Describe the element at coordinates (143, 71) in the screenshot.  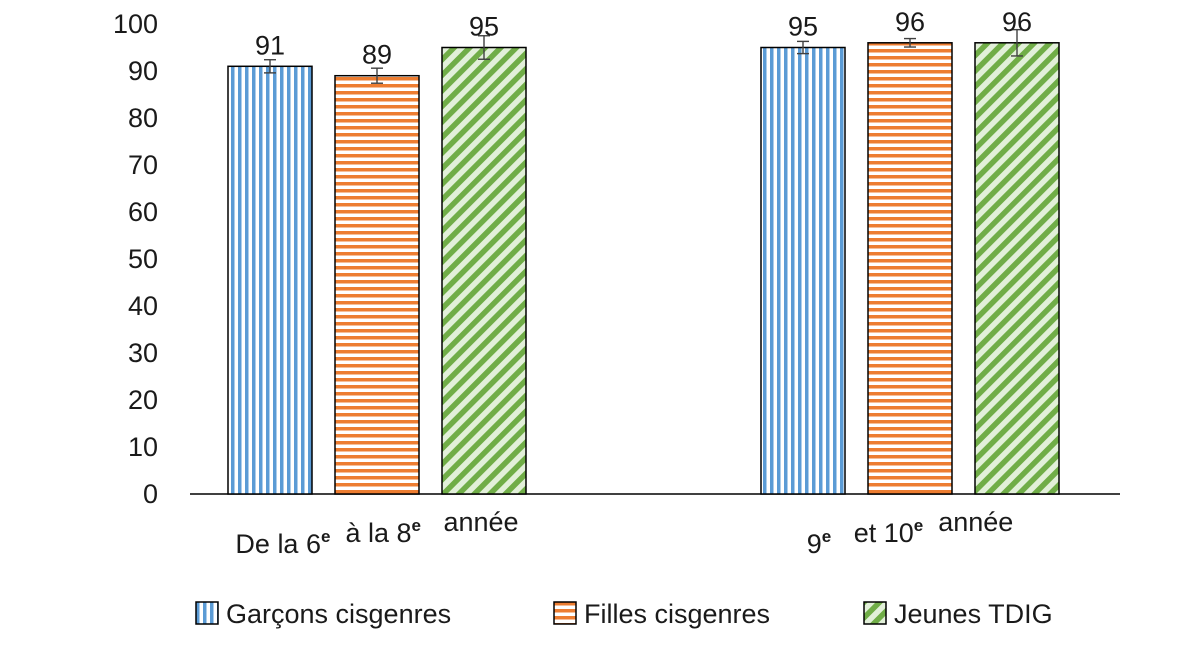
I see `y-tick-label: 90` at that location.